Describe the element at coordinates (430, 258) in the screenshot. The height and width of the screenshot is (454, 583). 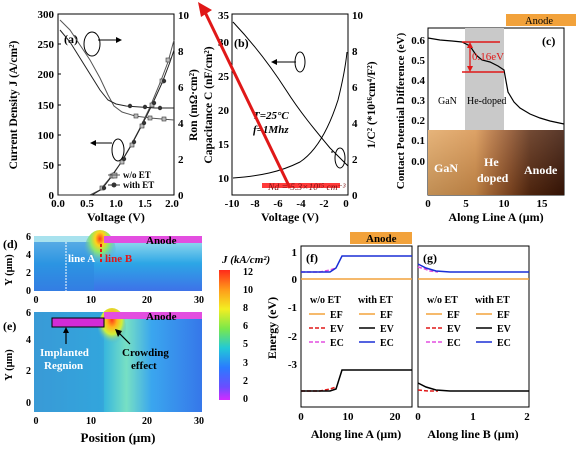
I see `panel-g-label: (g)` at that location.